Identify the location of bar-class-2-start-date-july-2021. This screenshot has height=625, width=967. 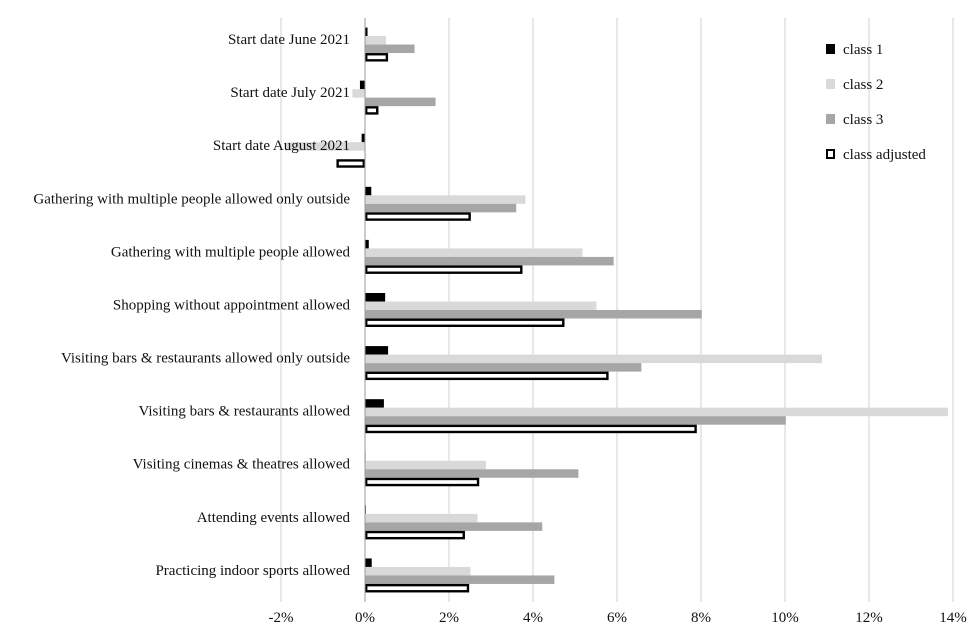
(358, 93).